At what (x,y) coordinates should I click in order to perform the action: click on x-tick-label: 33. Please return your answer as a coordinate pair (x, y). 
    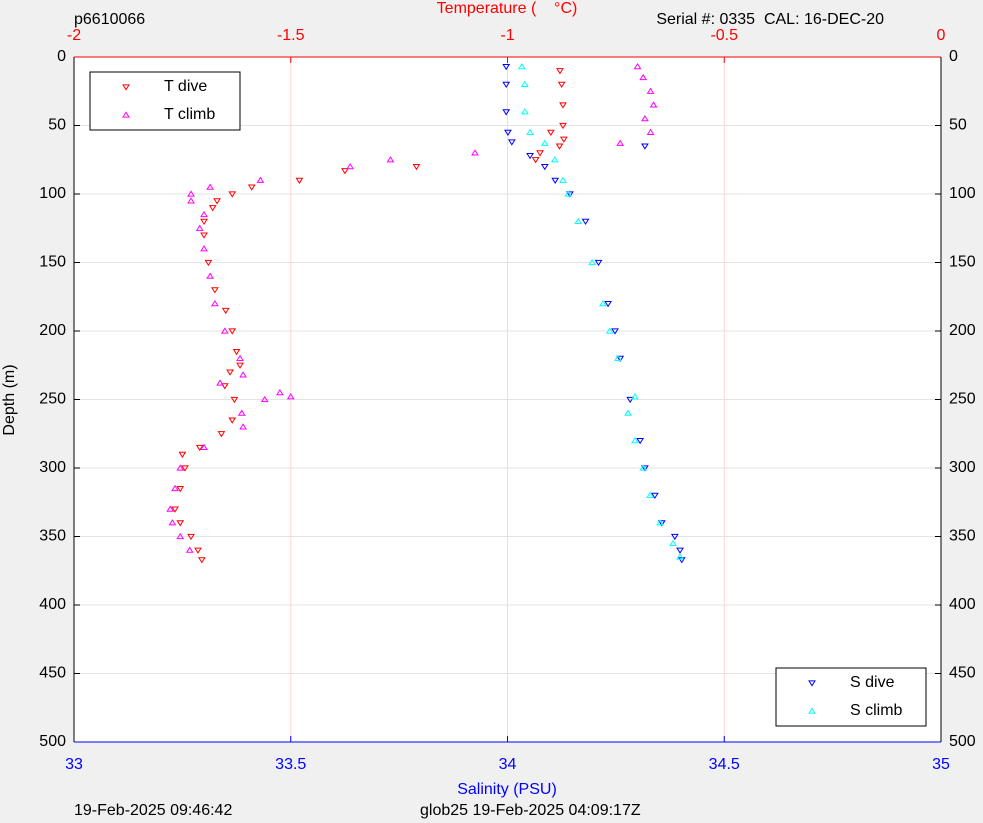
    Looking at the image, I should click on (74, 764).